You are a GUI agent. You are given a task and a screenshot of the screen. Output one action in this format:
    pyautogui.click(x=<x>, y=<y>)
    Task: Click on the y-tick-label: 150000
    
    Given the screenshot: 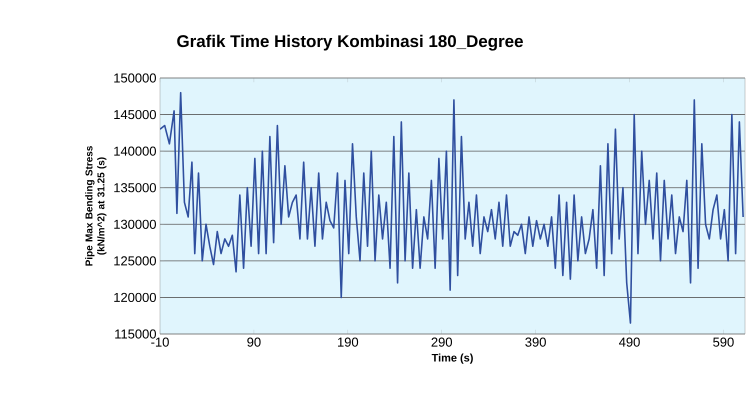 What is the action you would take?
    pyautogui.click(x=135, y=78)
    